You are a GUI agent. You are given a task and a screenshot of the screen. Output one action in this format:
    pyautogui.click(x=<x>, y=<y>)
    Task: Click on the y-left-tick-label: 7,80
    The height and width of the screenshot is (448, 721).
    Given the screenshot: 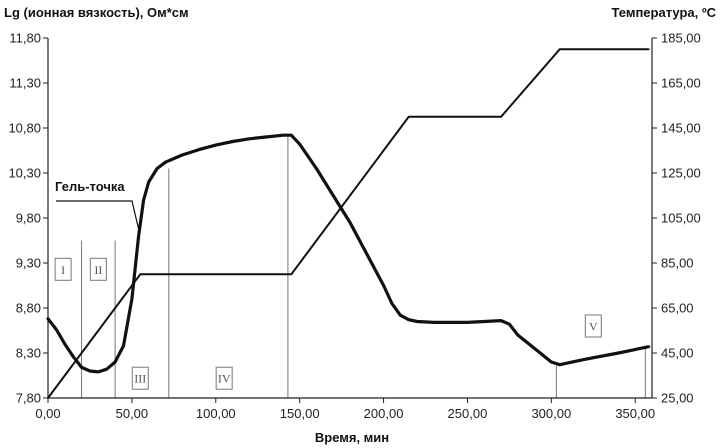 What is the action you would take?
    pyautogui.click(x=28, y=398)
    